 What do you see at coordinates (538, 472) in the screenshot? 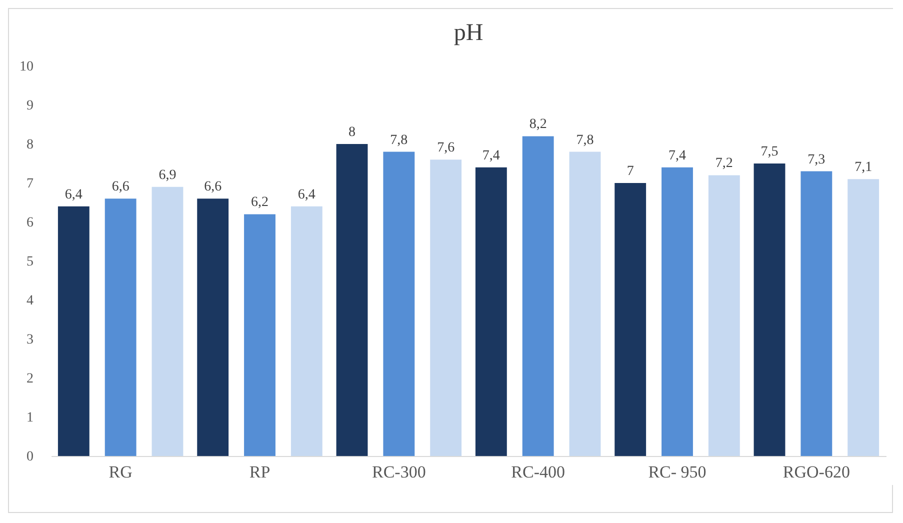
I see `x-tick-label: RC-400` at bounding box center [538, 472].